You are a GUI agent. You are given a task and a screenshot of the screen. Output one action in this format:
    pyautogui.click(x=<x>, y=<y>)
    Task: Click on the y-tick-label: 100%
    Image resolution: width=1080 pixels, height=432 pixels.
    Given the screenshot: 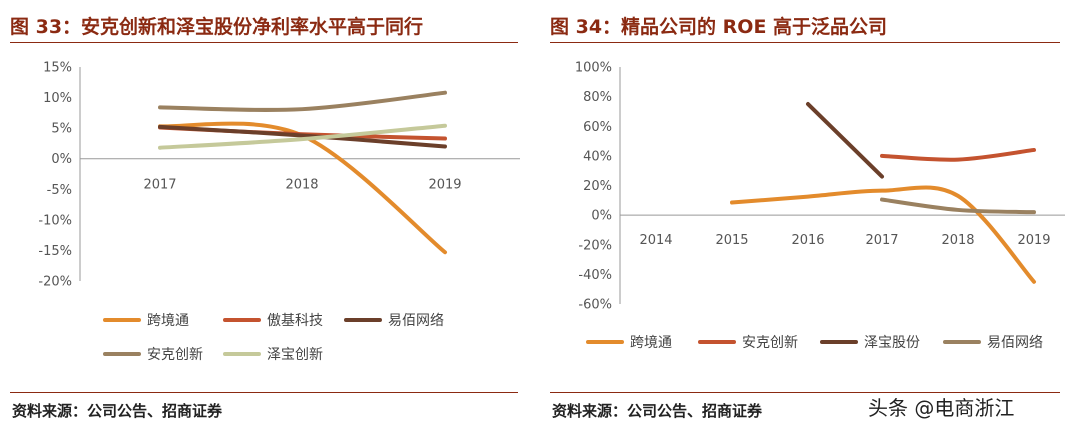 What is the action you would take?
    pyautogui.click(x=593, y=68)
    